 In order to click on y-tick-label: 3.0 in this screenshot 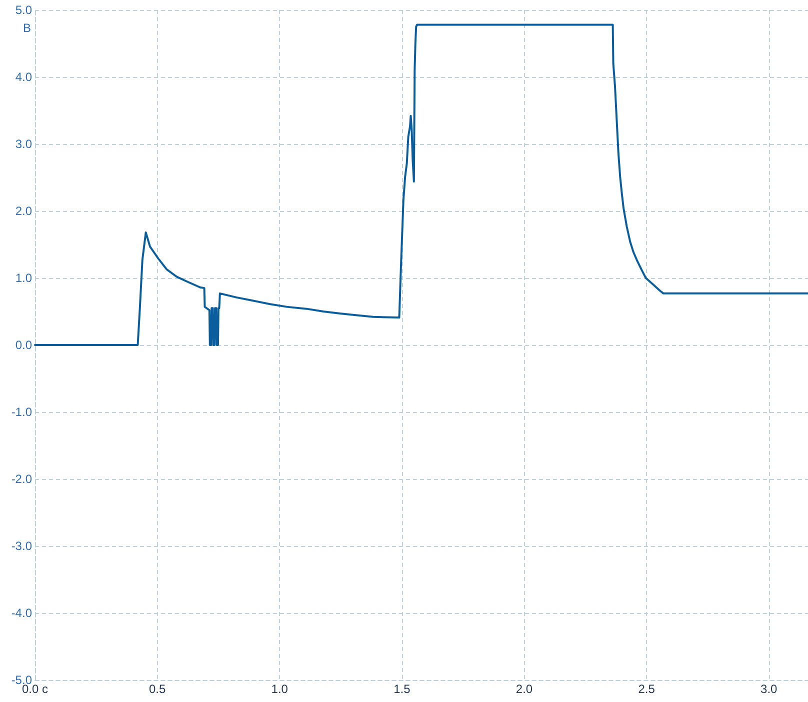, I will do `click(23, 144)`.